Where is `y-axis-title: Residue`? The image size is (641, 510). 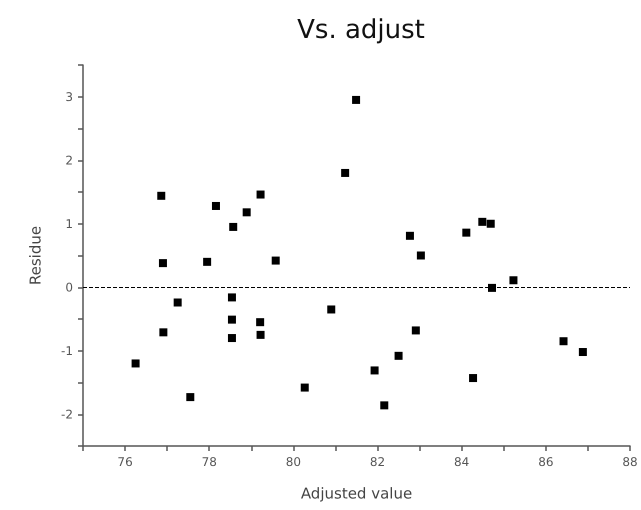
y-axis-title: Residue is located at coordinates (35, 256).